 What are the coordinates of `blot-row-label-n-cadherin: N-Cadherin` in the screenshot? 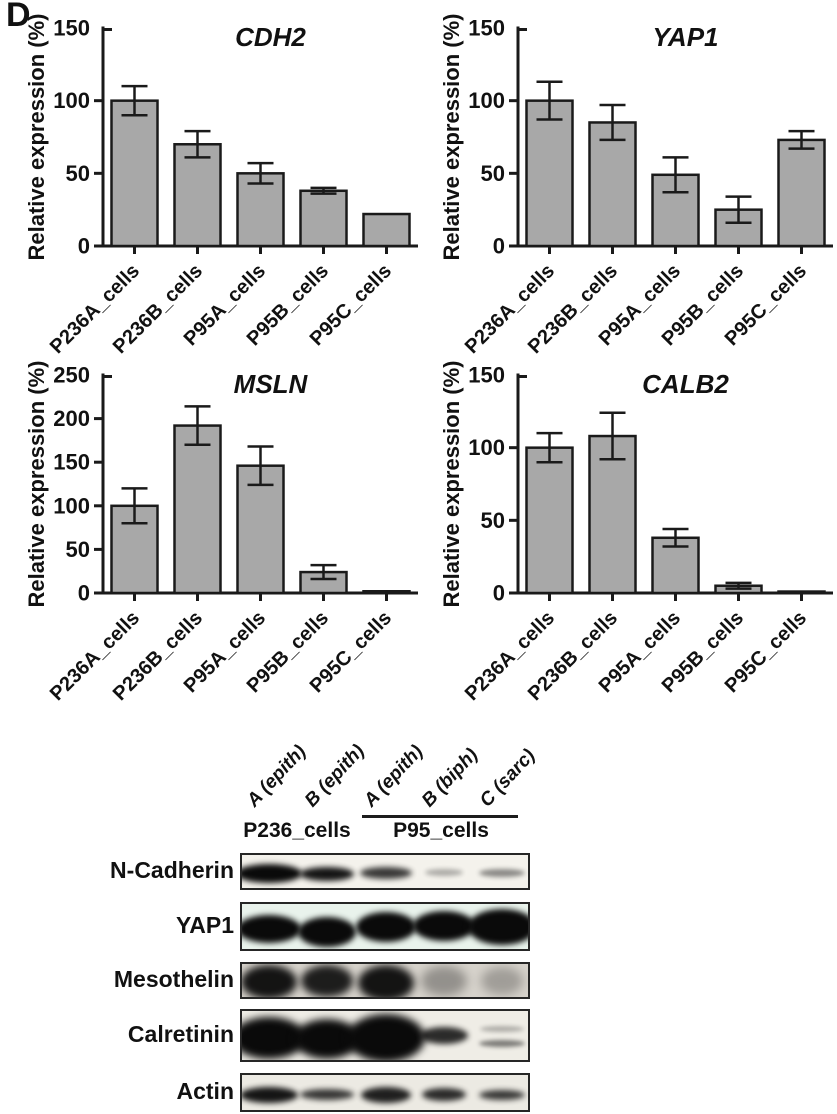 It's located at (172, 869).